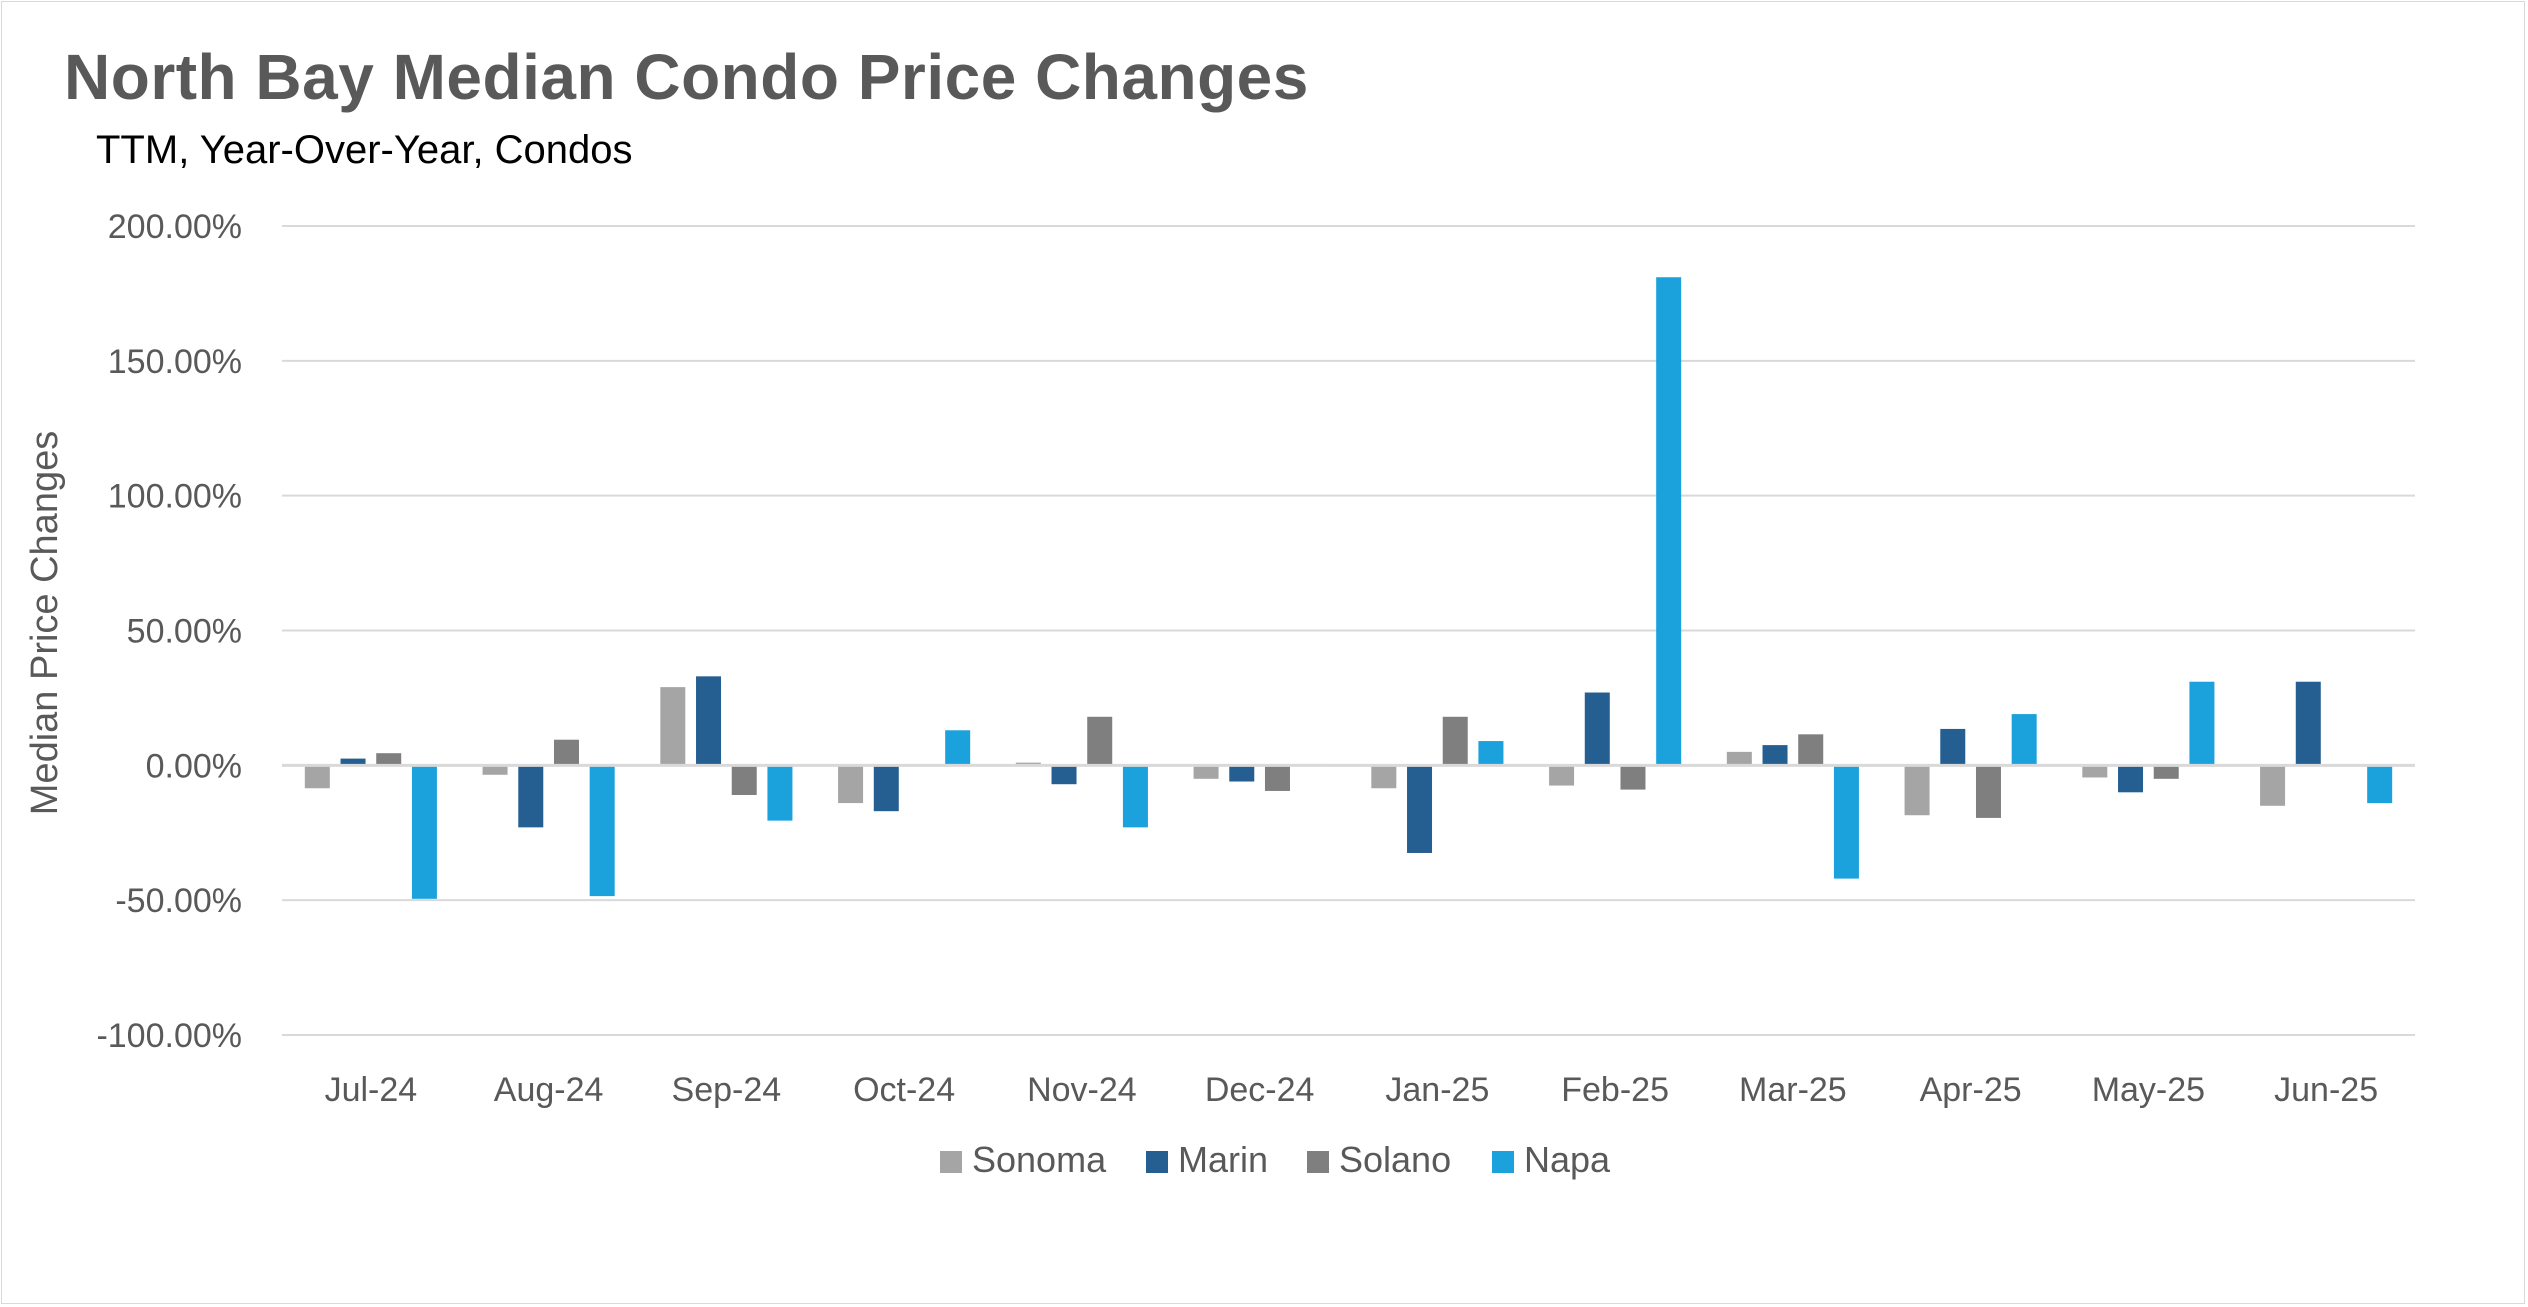 This screenshot has width=2528, height=1307. What do you see at coordinates (178, 901) in the screenshot?
I see `y-tick-label: -50.00%` at bounding box center [178, 901].